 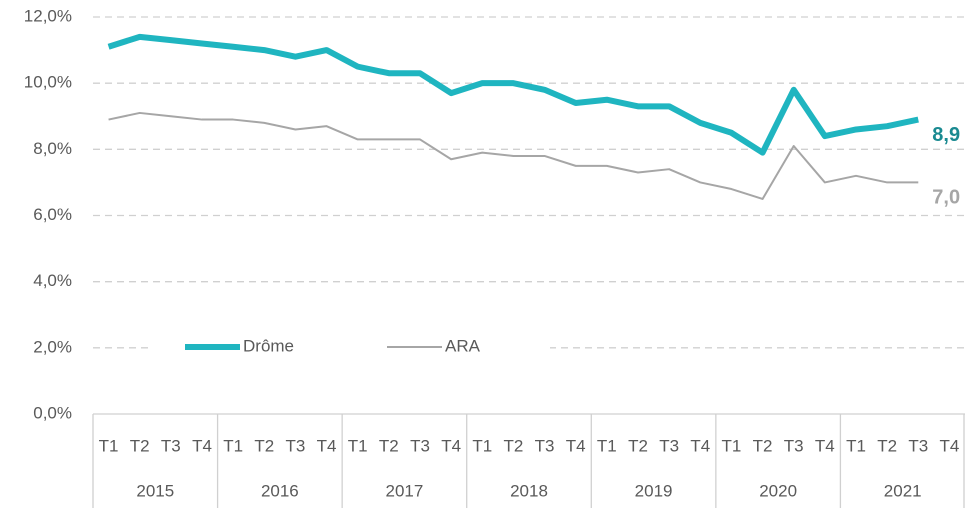 I want to click on data-label: 7,0, so click(x=946, y=198).